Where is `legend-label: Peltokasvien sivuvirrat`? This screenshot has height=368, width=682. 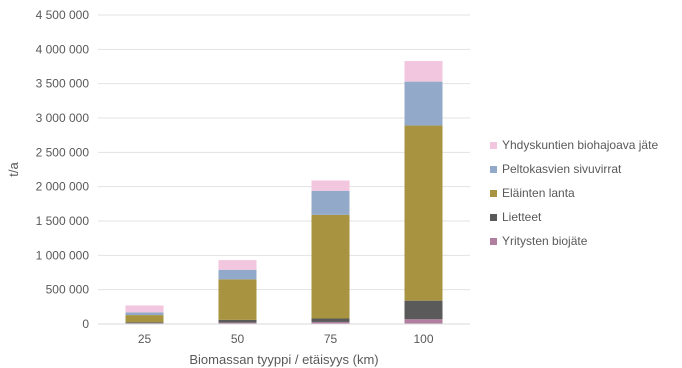 legend-label: Peltokasvien sivuvirrat is located at coordinates (562, 169).